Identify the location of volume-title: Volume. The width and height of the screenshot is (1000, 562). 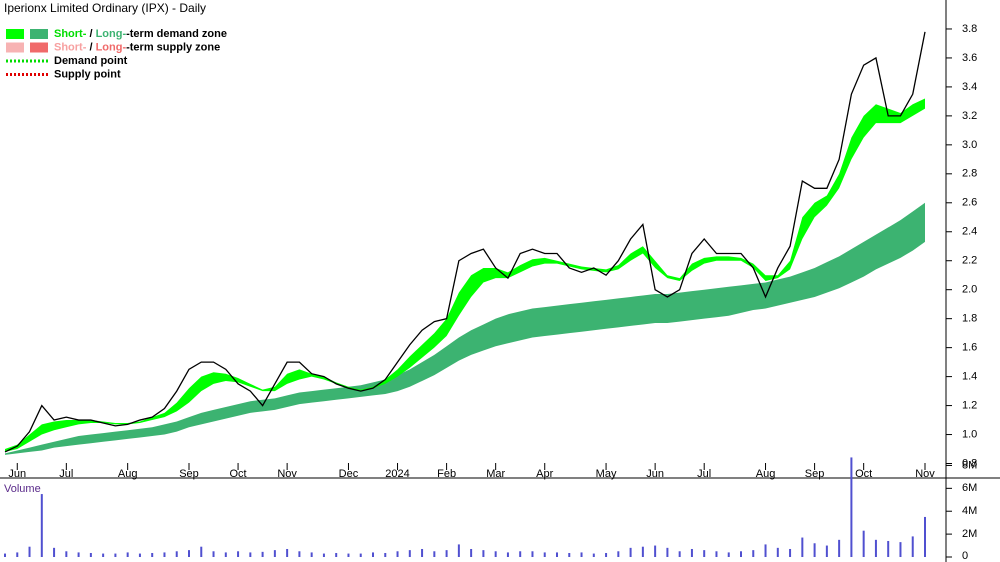
(22, 489).